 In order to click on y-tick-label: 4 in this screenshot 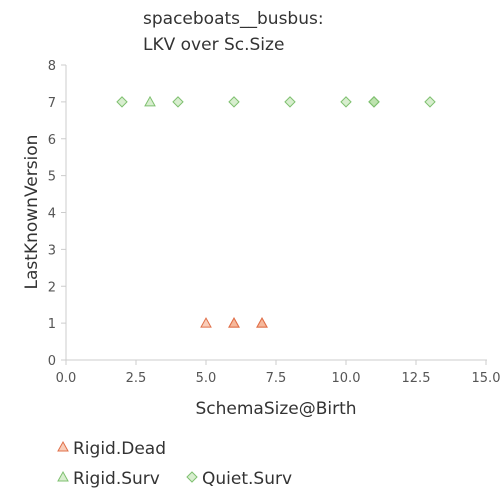, I will do `click(52, 214)`.